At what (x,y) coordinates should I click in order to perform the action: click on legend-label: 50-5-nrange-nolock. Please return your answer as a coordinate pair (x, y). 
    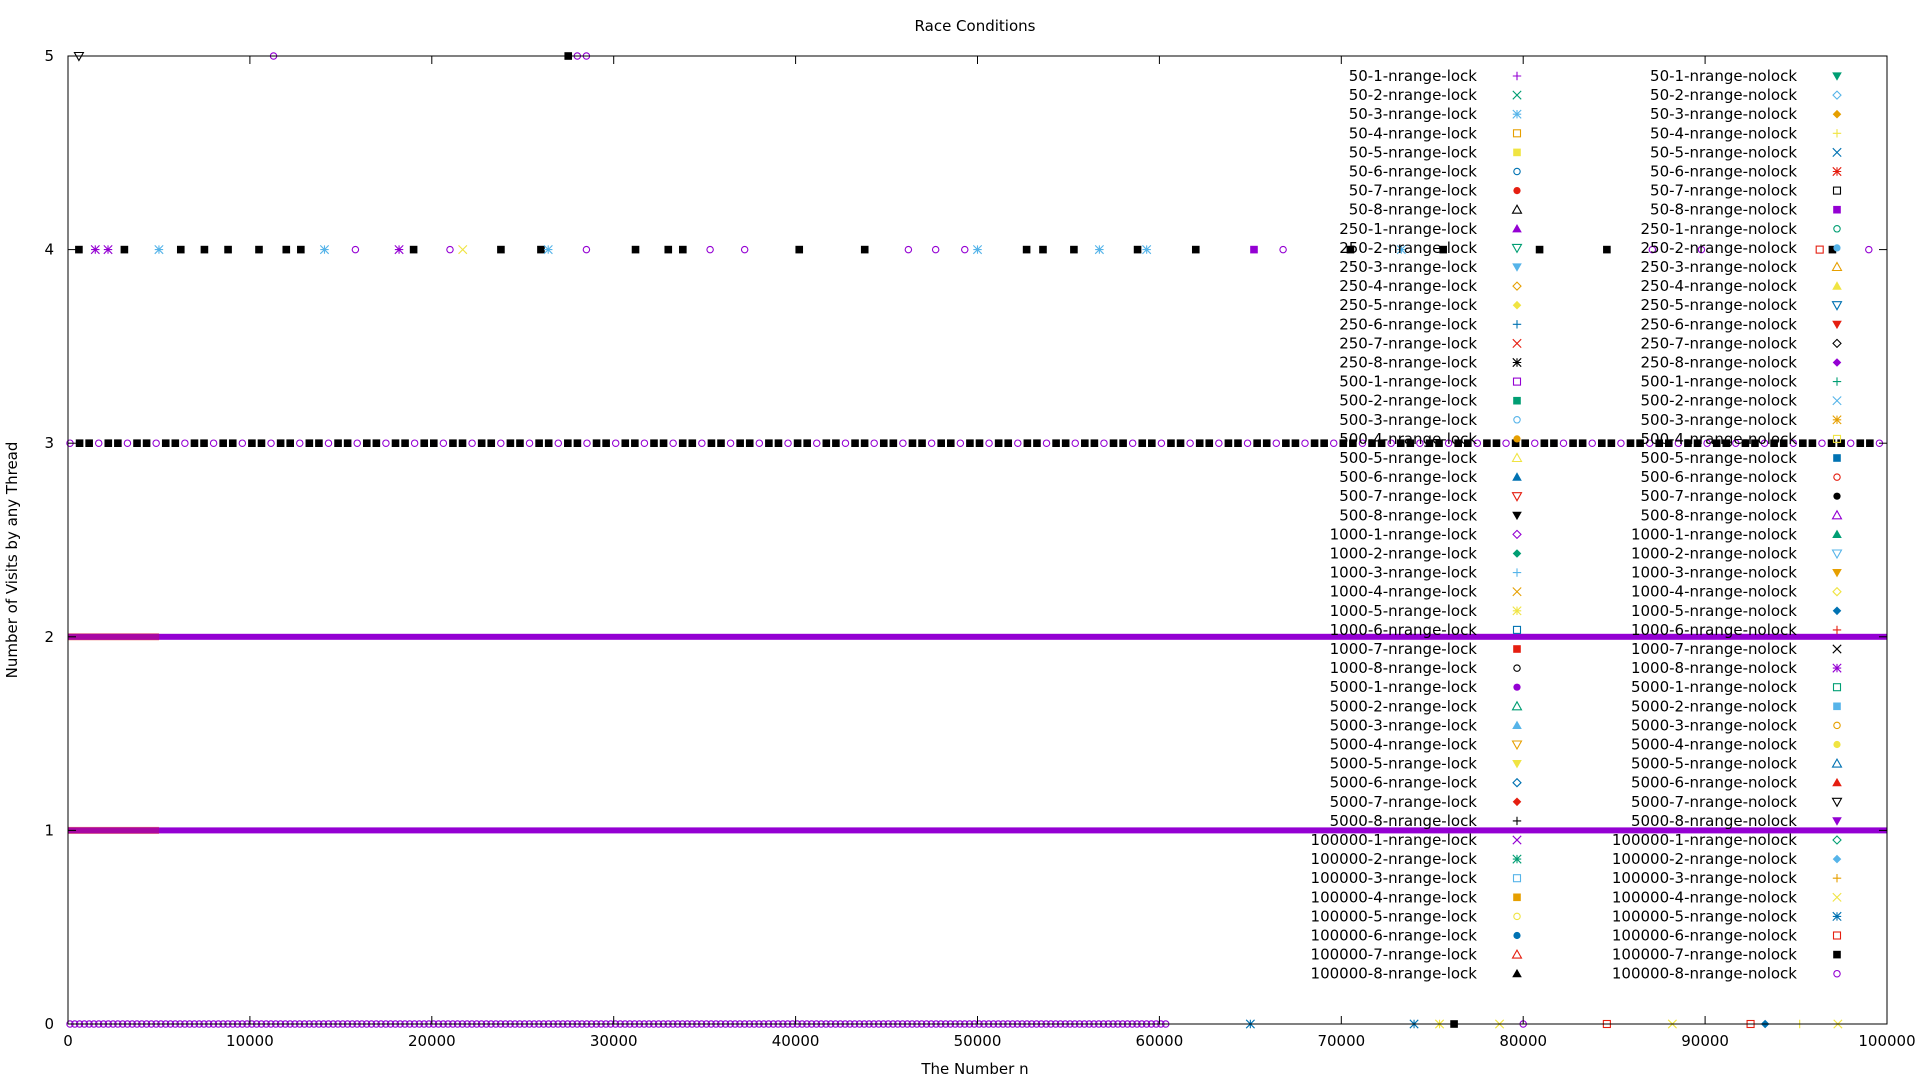
    Looking at the image, I should click on (1723, 152).